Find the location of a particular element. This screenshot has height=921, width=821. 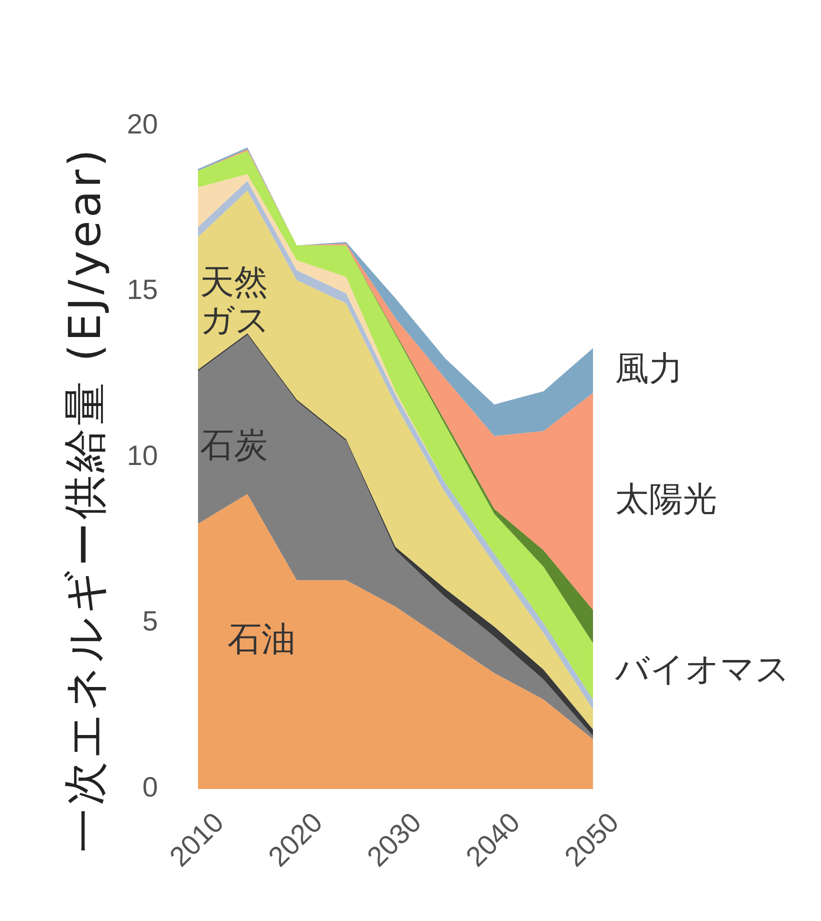

y-tick-label: 10 is located at coordinates (142, 455).